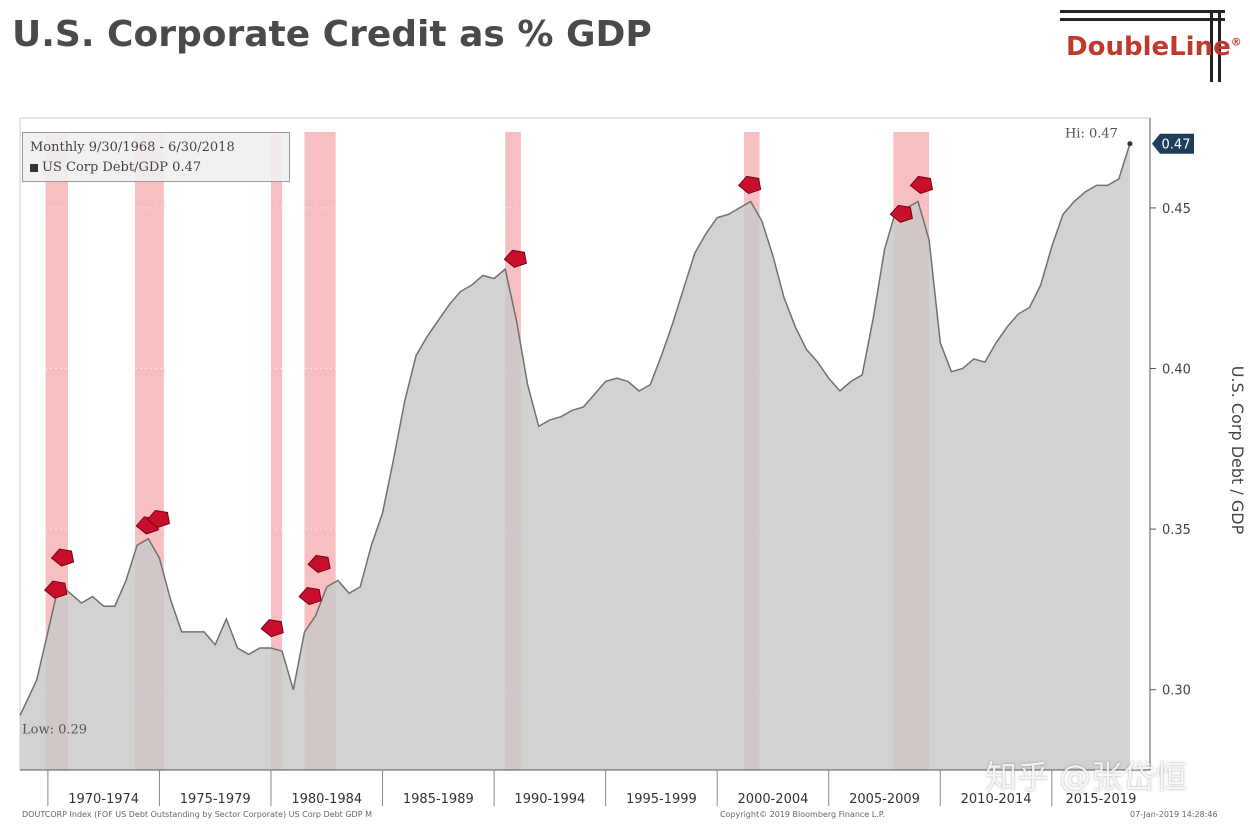 The height and width of the screenshot is (826, 1250). Describe the element at coordinates (1142, 11) in the screenshot. I see `logo-rule-top` at that location.